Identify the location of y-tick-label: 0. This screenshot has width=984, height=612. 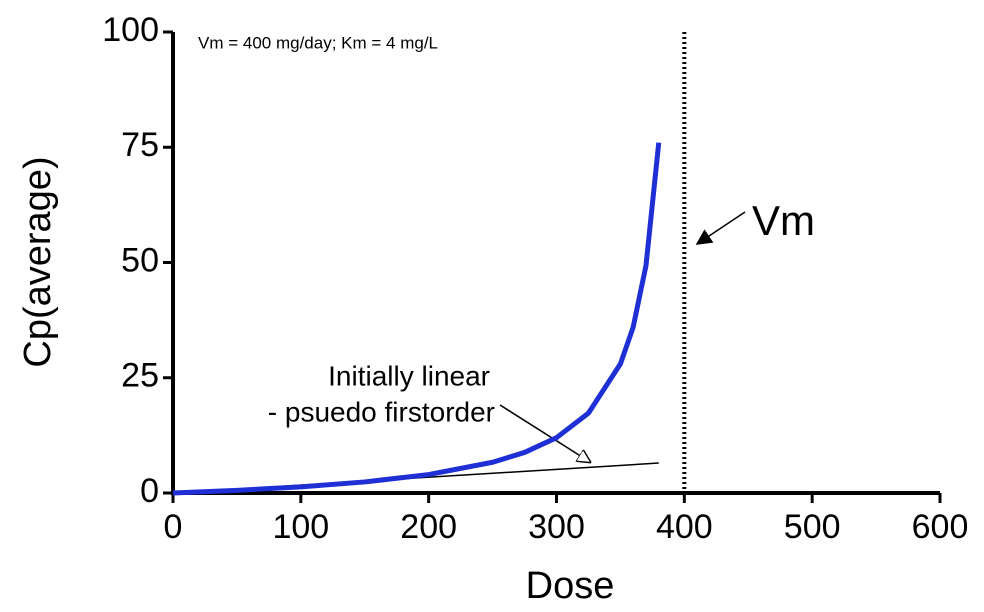
(149, 491).